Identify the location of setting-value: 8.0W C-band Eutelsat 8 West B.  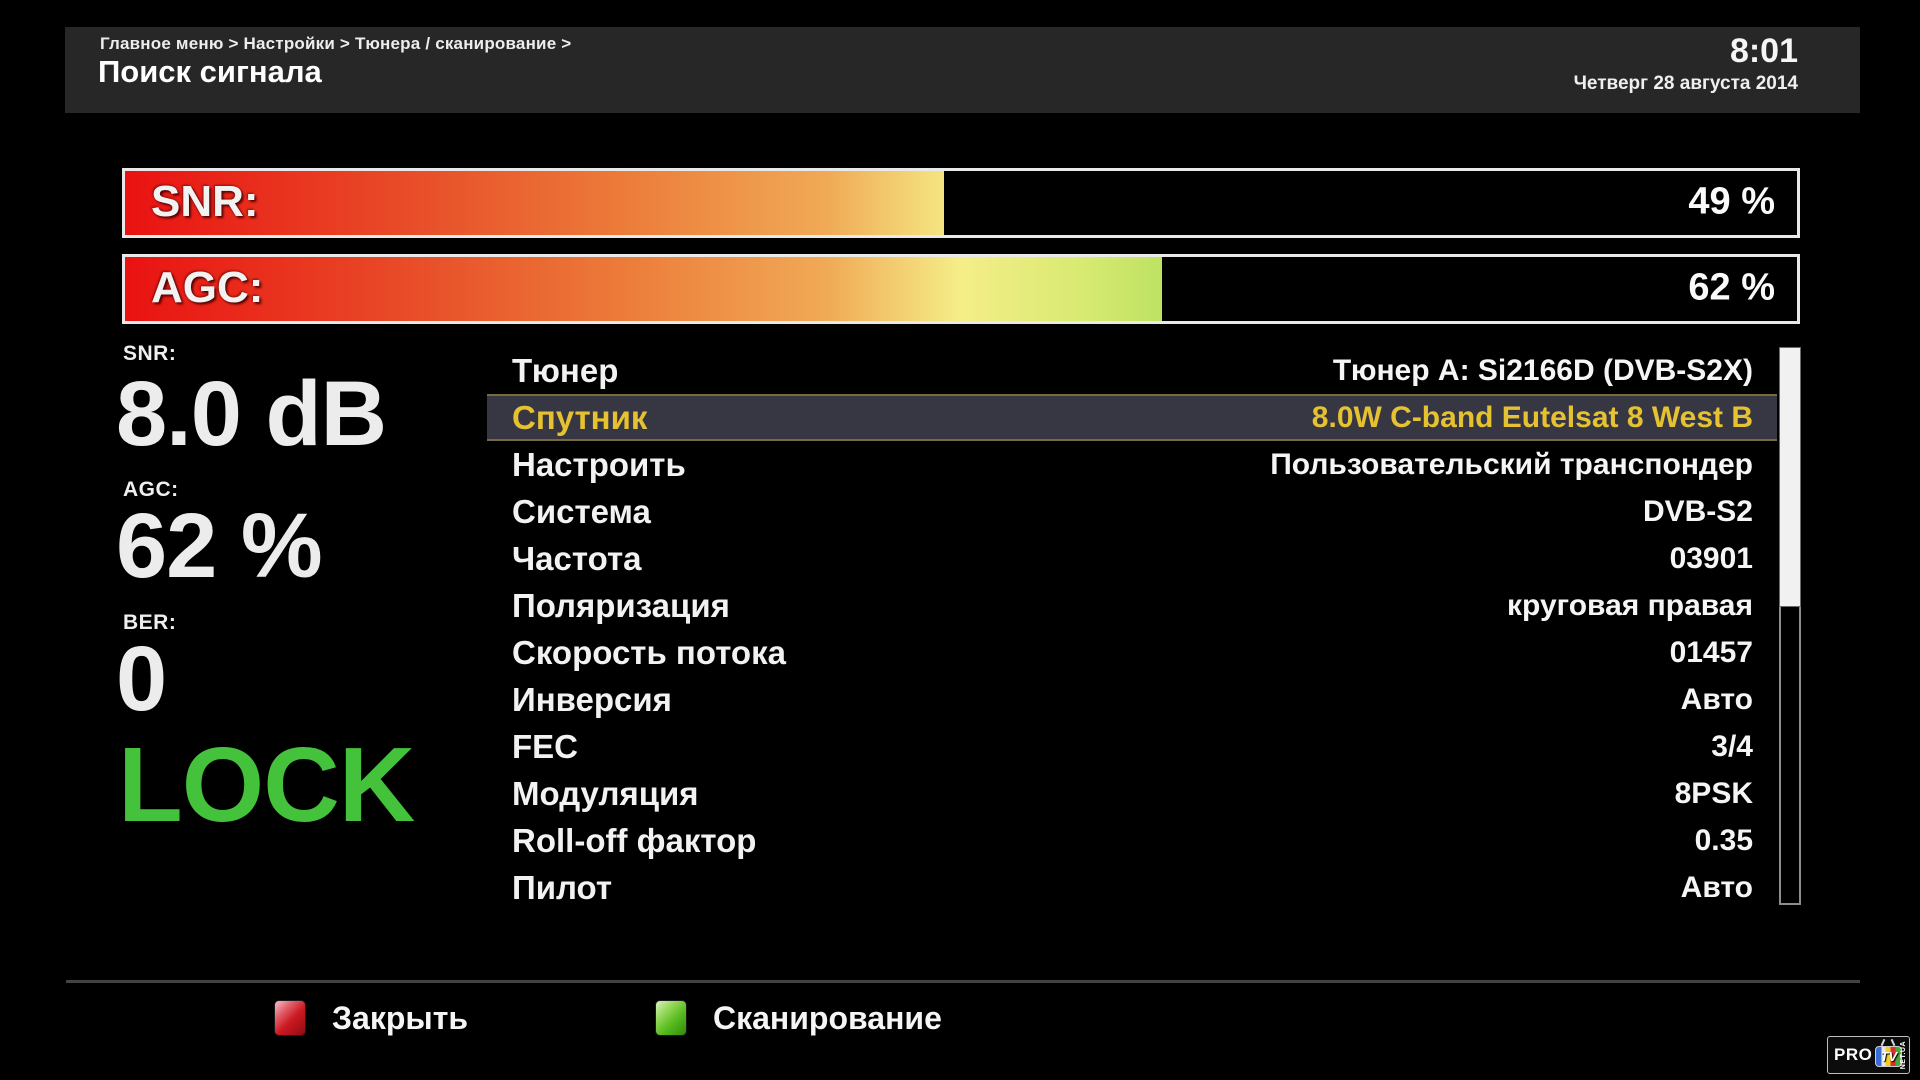
(1532, 417).